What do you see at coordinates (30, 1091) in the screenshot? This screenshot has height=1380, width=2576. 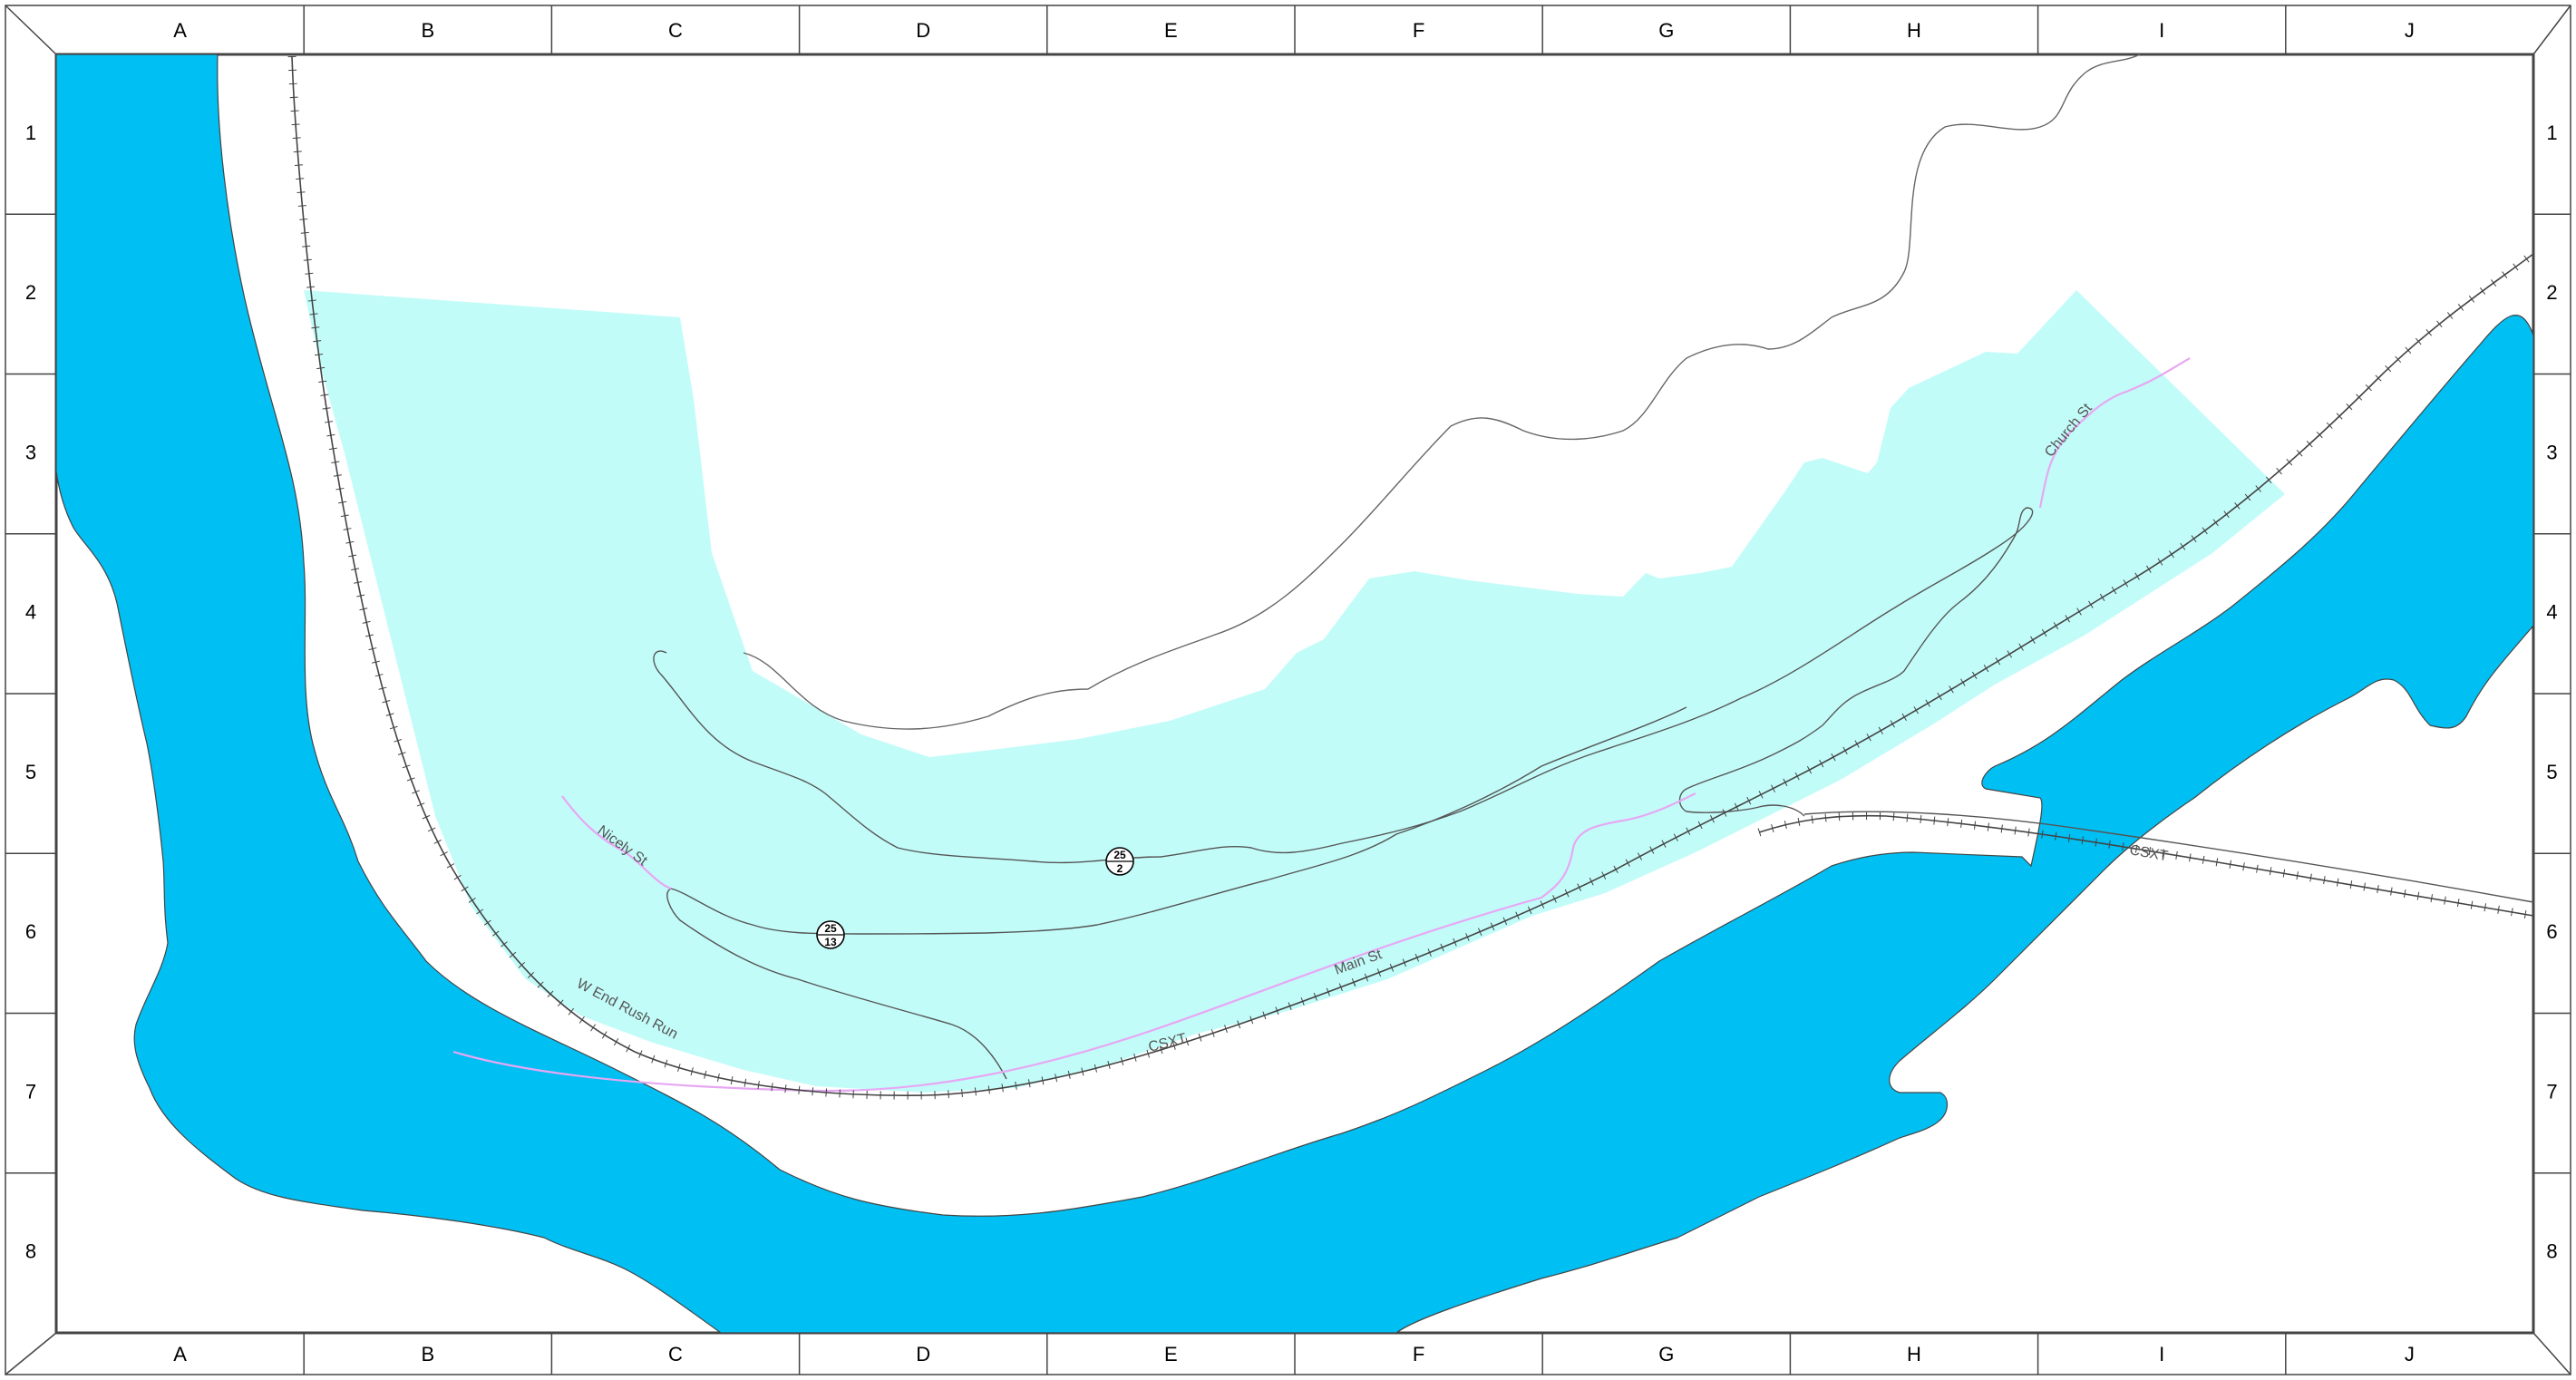 I see `grid-row-label-left: 7` at bounding box center [30, 1091].